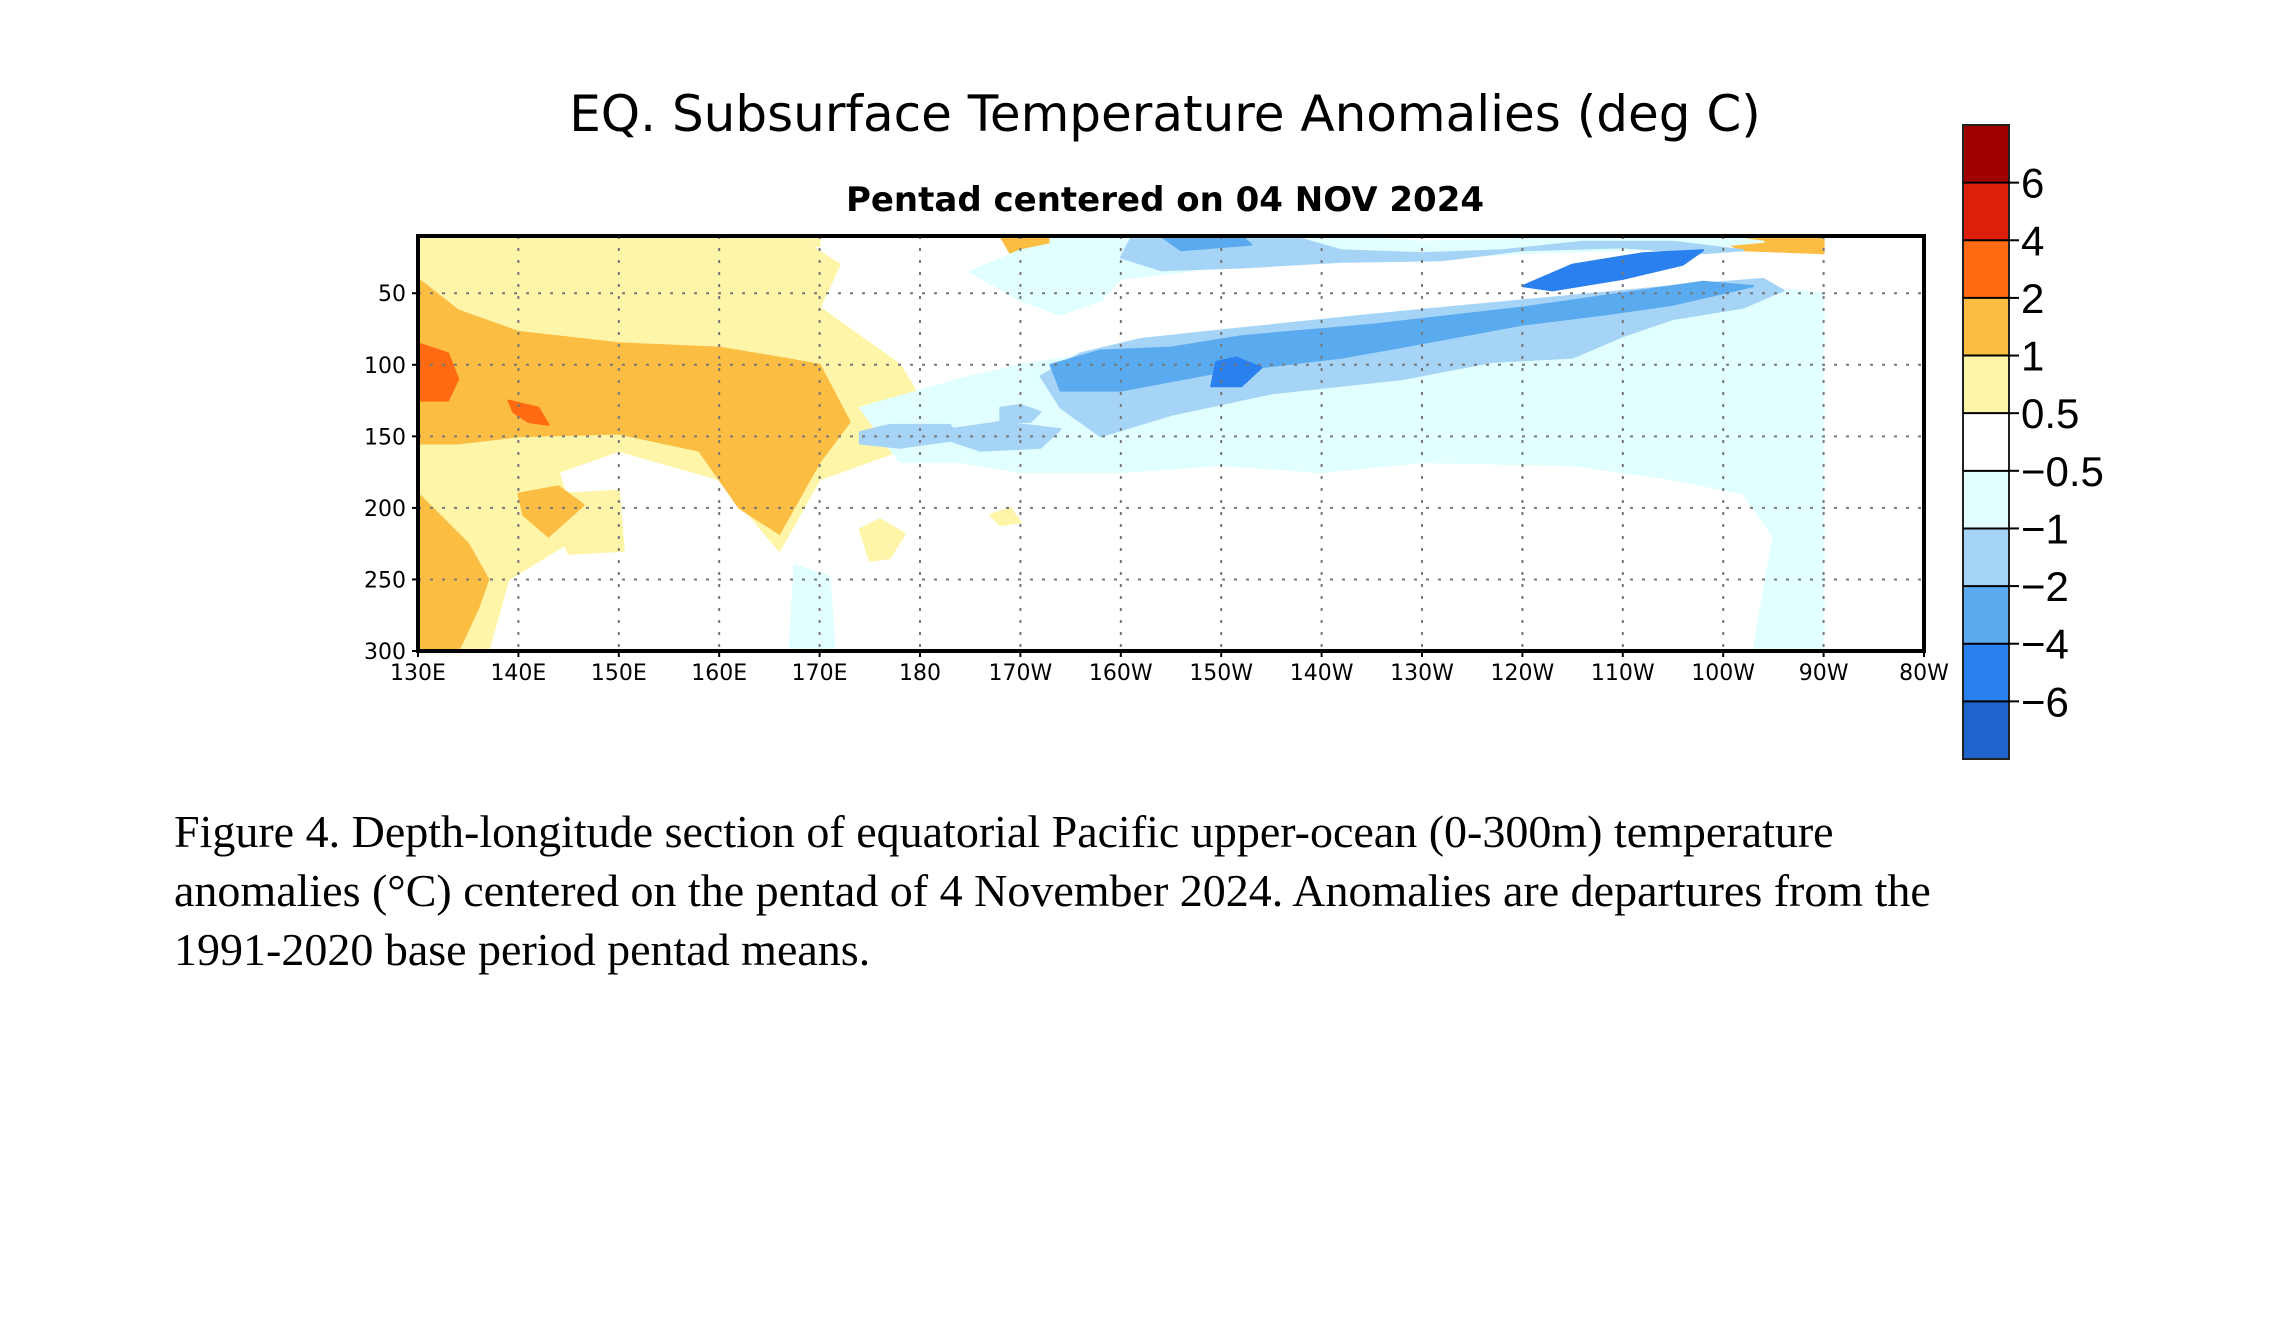 The image size is (2295, 1319). What do you see at coordinates (2062, 471) in the screenshot?
I see `colorbar-label: −0.5` at bounding box center [2062, 471].